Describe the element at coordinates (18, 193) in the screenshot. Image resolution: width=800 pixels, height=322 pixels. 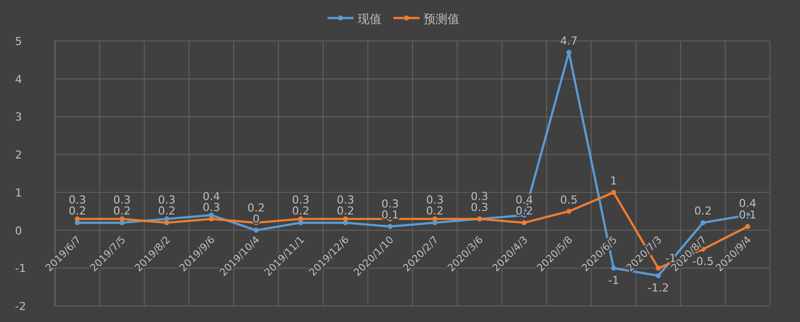
I see `y-tick-label: 1` at that location.